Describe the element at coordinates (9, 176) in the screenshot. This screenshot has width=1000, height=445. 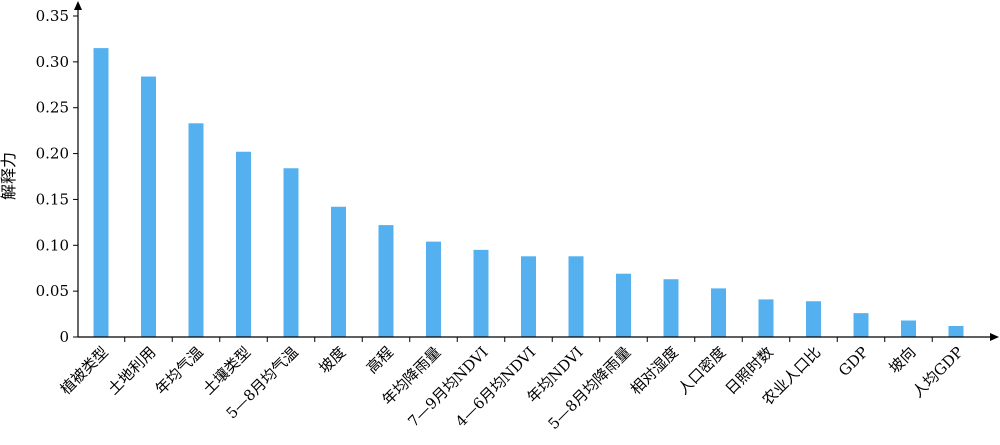
I see `y-axis-title: 解释力` at that location.